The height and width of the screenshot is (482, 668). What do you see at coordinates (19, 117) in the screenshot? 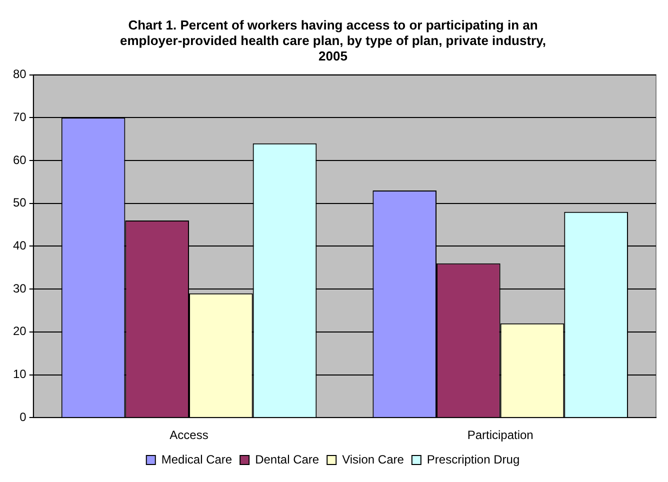
I see `y-tick-label: 70` at bounding box center [19, 117].